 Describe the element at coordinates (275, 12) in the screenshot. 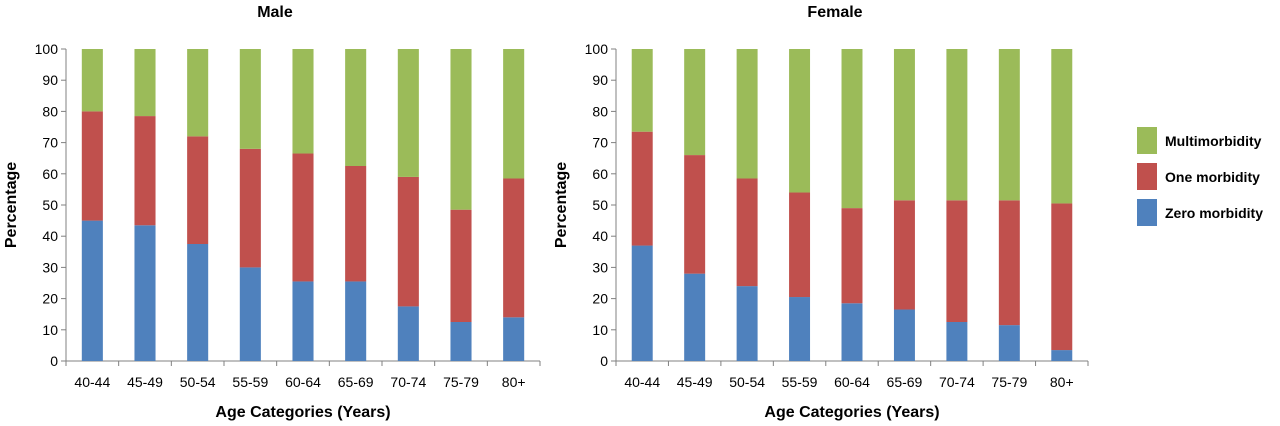

I see `chart-title: Male` at that location.